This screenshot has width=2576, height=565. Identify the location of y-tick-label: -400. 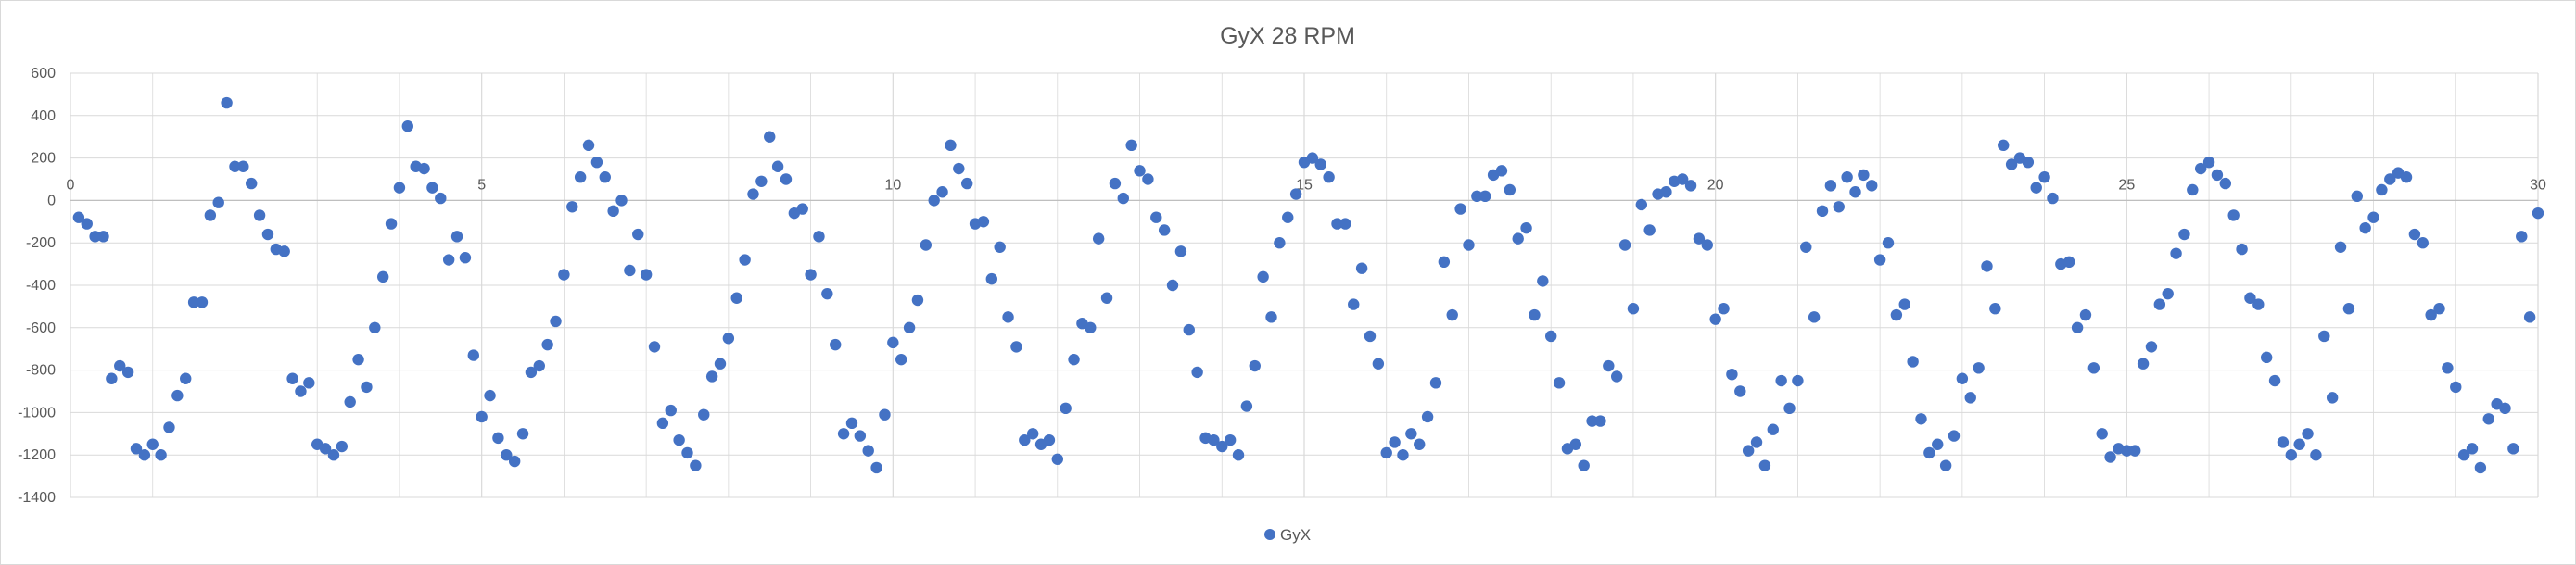
(41, 286).